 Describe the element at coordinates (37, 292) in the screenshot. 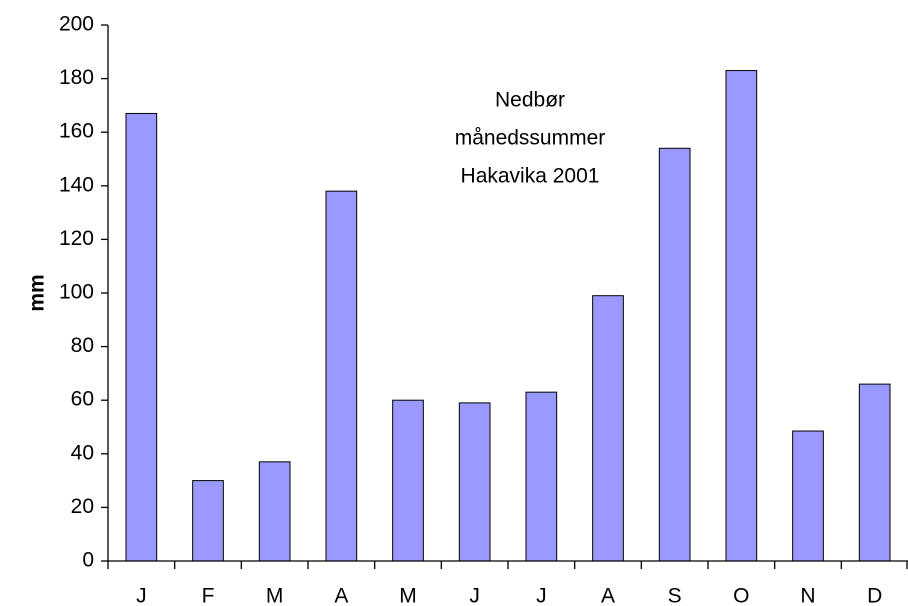

I see `y-axis-label: mm` at that location.